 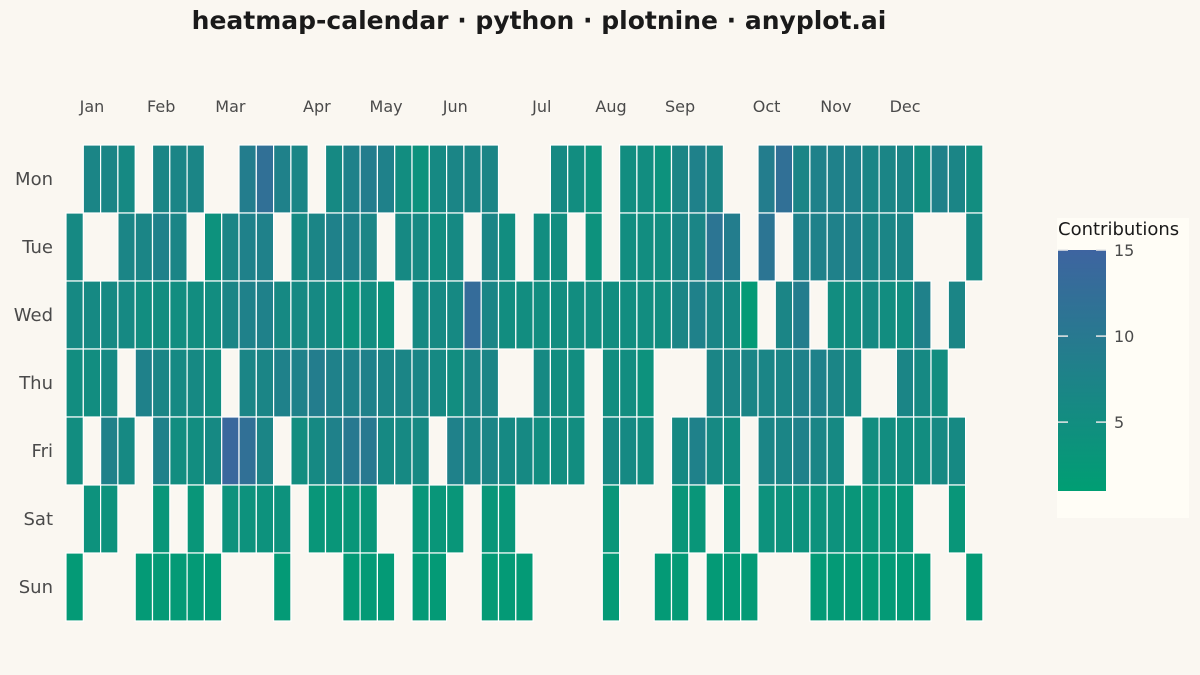 I want to click on month-label: Apr, so click(x=317, y=106).